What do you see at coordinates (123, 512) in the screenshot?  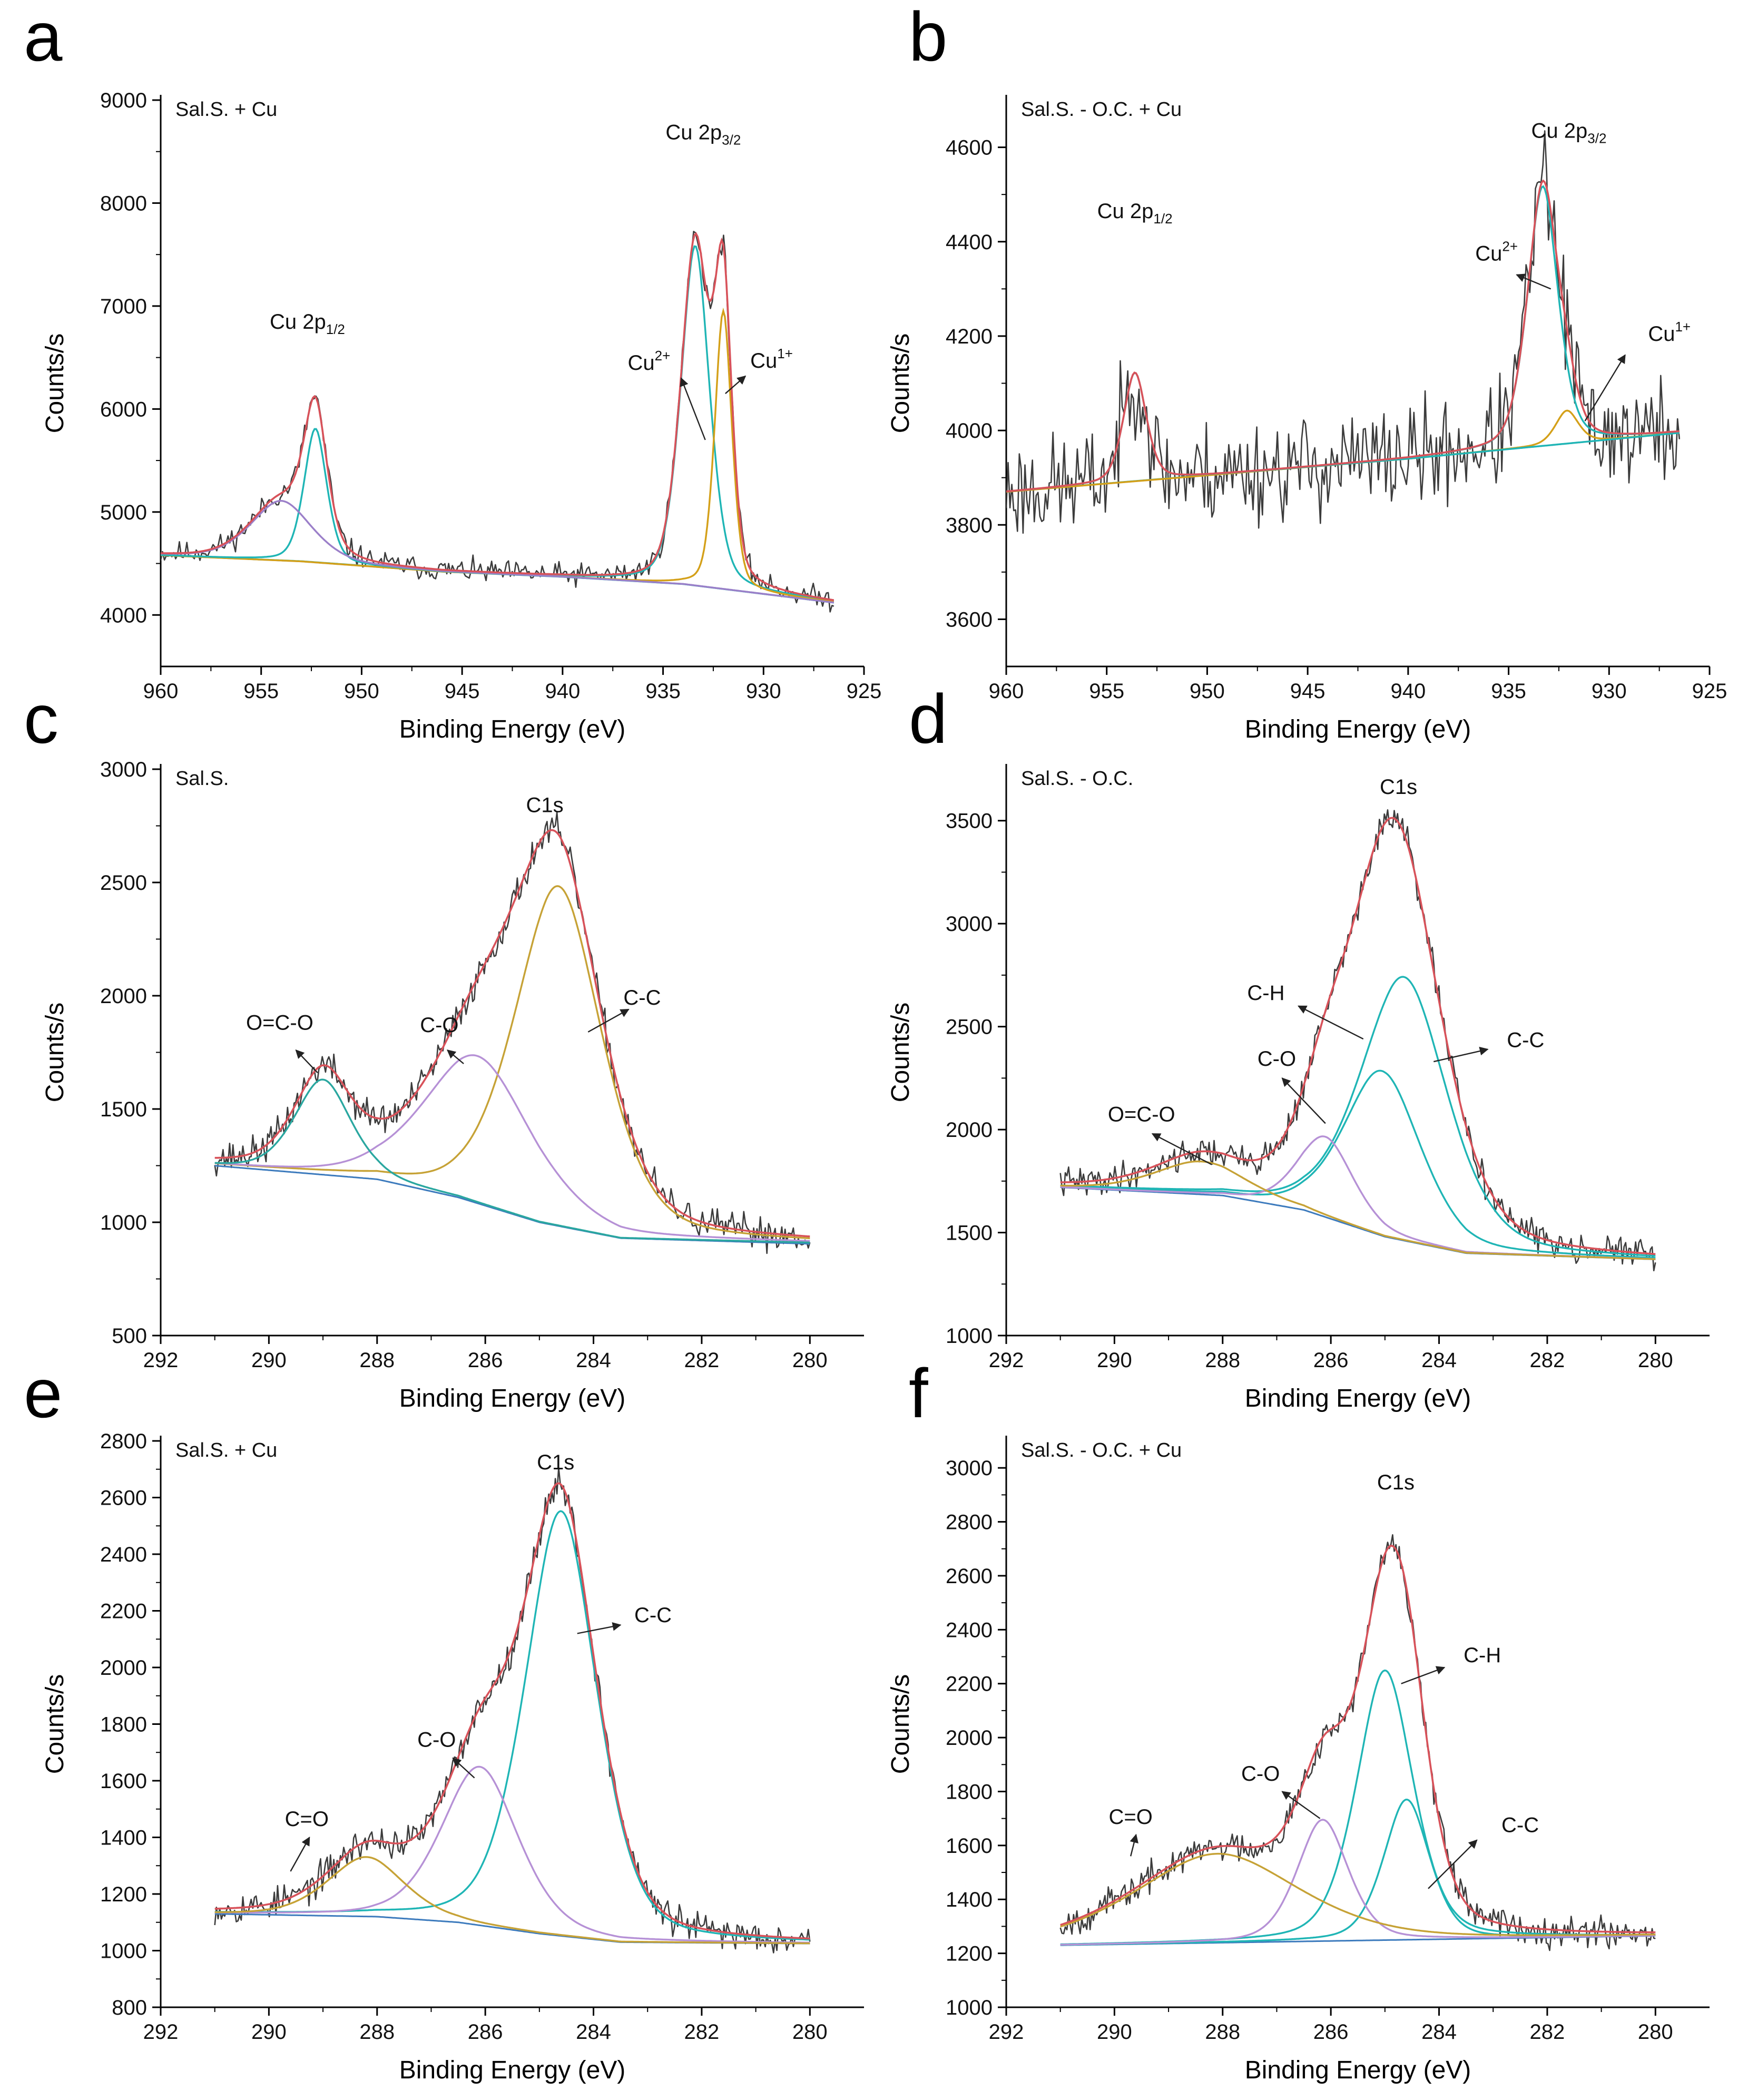 I see `y-tick-label: 5000` at bounding box center [123, 512].